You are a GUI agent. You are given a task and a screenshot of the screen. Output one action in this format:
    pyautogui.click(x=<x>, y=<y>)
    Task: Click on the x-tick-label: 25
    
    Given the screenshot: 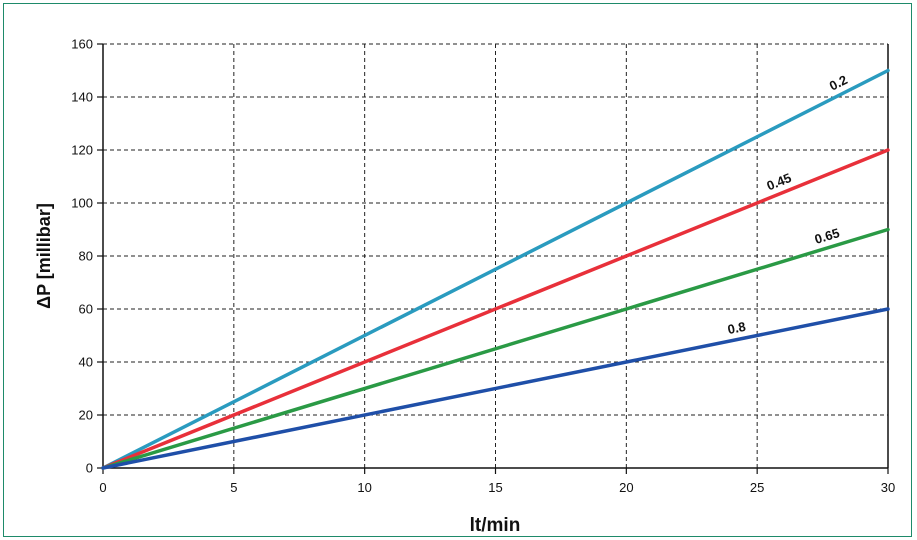 What is the action you would take?
    pyautogui.click(x=757, y=487)
    